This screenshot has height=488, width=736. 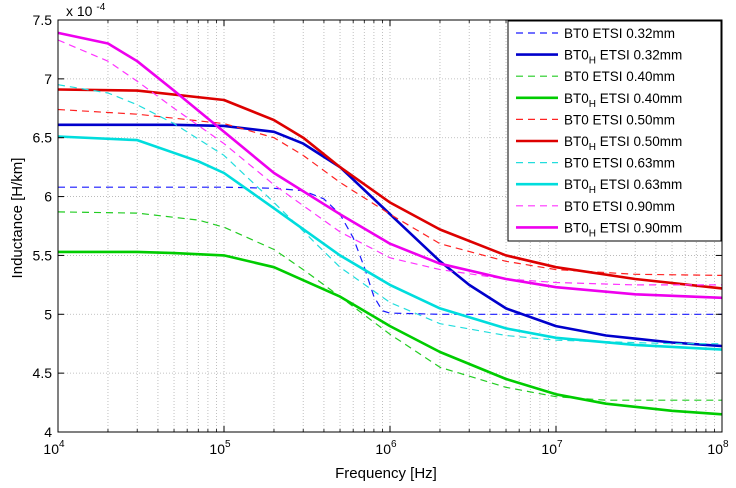 What do you see at coordinates (43, 138) in the screenshot?
I see `y-tick-label: 6.5` at bounding box center [43, 138].